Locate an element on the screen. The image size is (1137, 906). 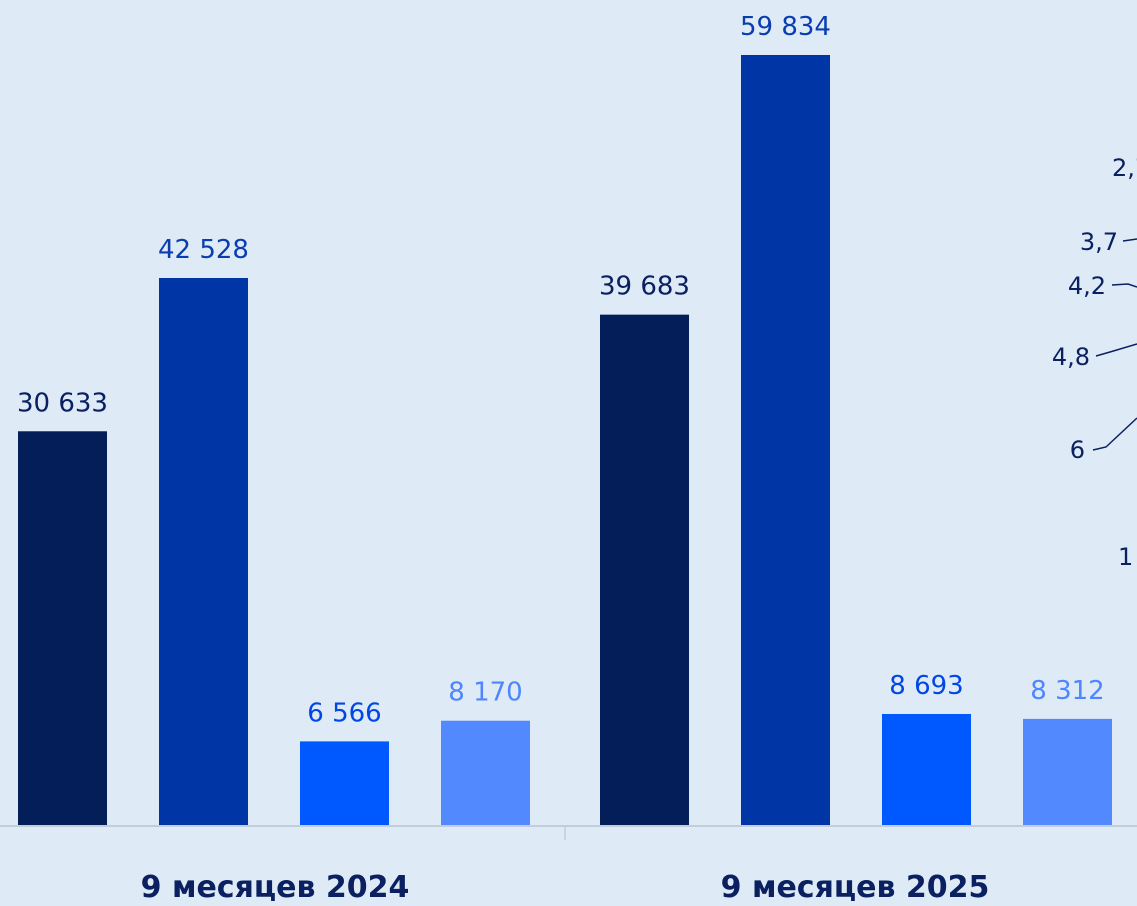
value-label-2025-series-4: 8 312 is located at coordinates (1067, 691).